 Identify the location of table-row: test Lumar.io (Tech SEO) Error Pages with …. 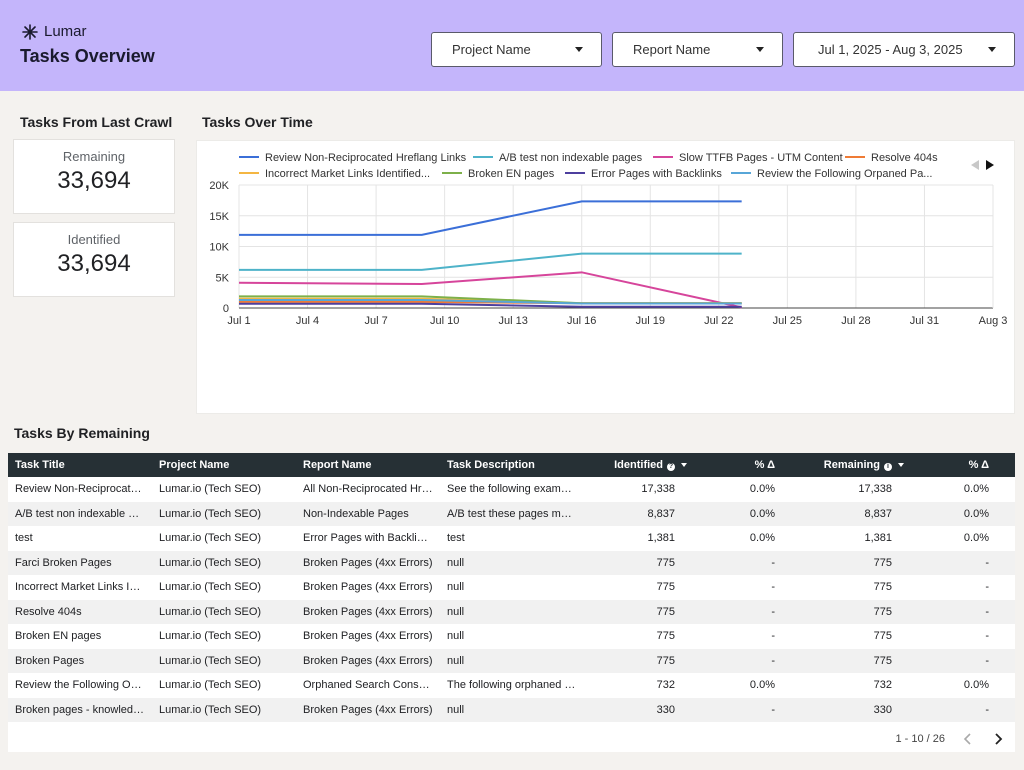
(511, 538).